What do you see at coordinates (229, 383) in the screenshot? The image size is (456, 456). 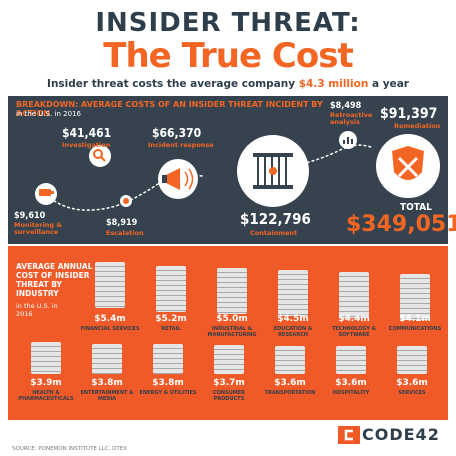 I see `industry-value: $3.7m` at bounding box center [229, 383].